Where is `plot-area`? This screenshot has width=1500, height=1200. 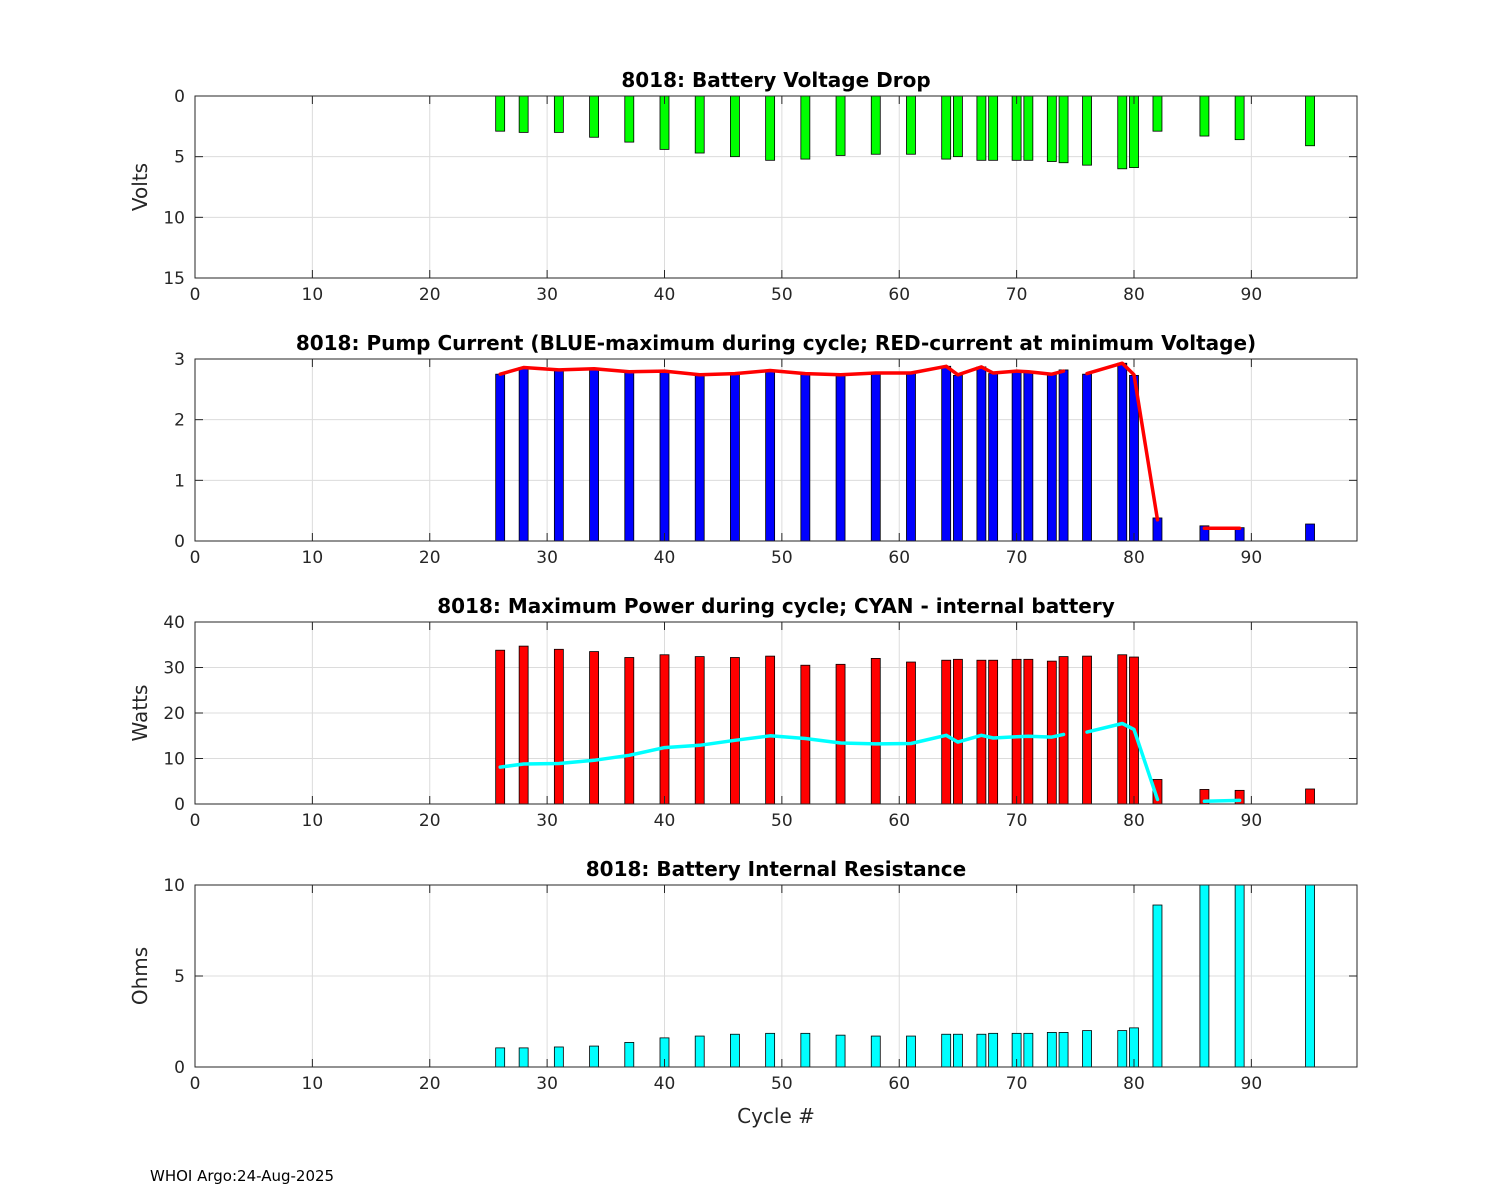 plot-area is located at coordinates (776, 187).